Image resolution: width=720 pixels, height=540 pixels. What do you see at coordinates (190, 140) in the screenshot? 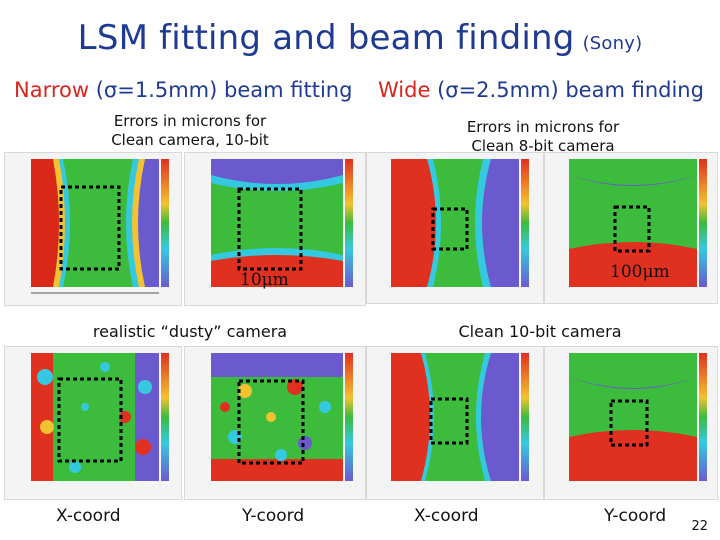
I see `caption-line: Clean camera, 10-bit` at bounding box center [190, 140].